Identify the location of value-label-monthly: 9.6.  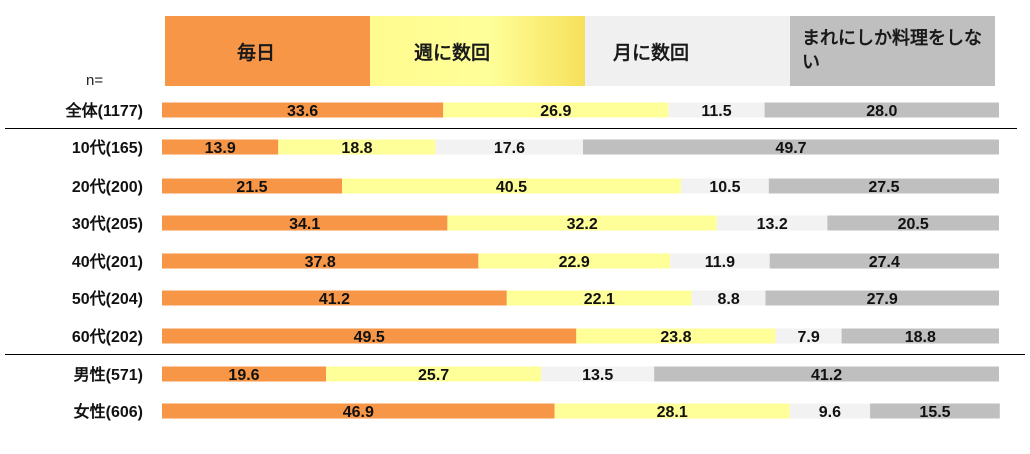
(830, 412).